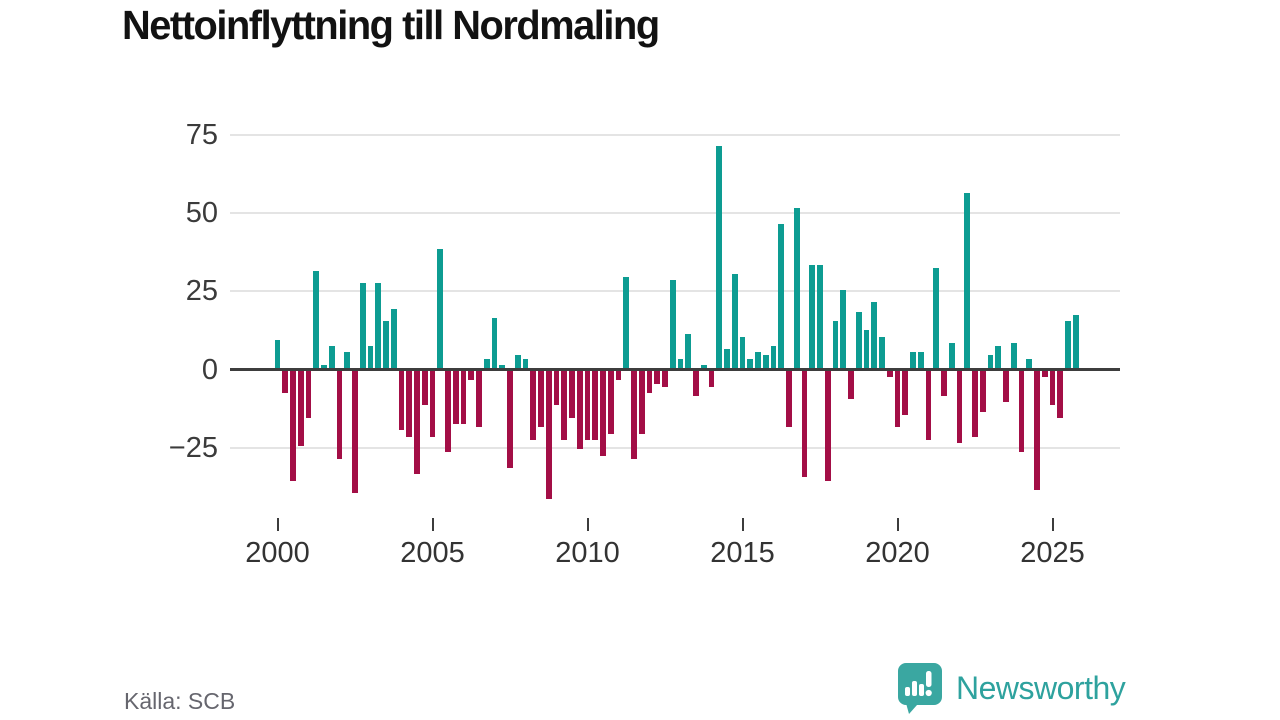 This screenshot has width=1280, height=720. Describe the element at coordinates (812, 316) in the screenshot. I see `bar-2017Q2` at that location.